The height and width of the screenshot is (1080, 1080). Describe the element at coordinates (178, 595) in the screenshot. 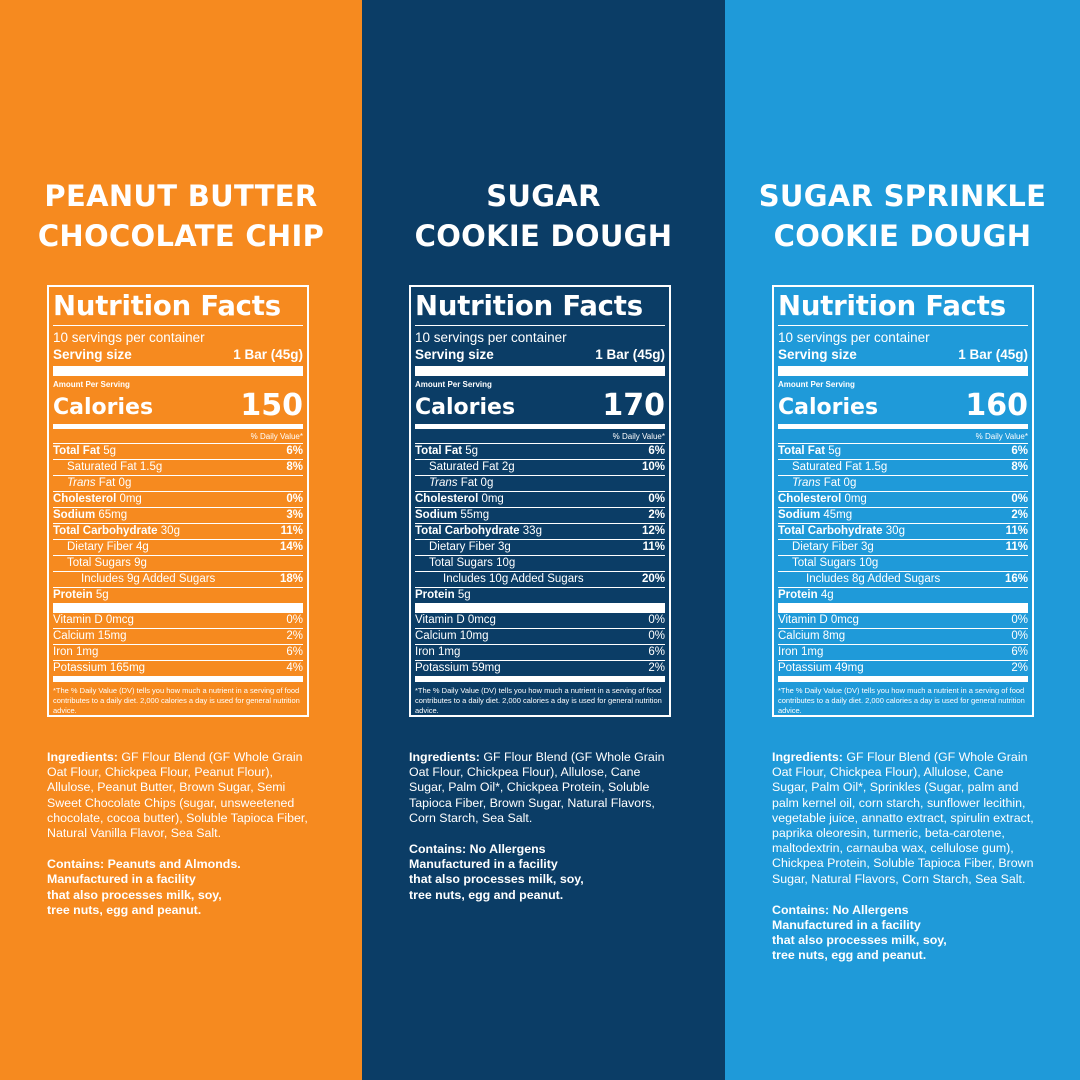

I see `protein-row: Protein 5g` at that location.